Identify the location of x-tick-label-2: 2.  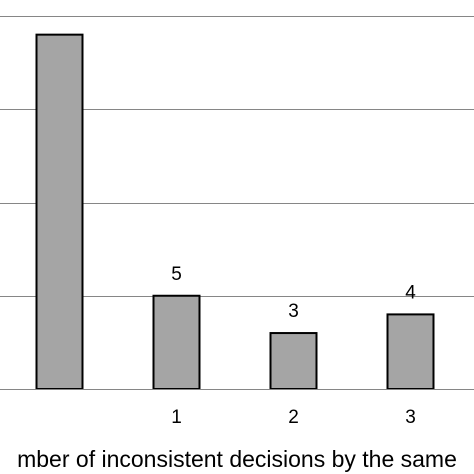
(293, 417).